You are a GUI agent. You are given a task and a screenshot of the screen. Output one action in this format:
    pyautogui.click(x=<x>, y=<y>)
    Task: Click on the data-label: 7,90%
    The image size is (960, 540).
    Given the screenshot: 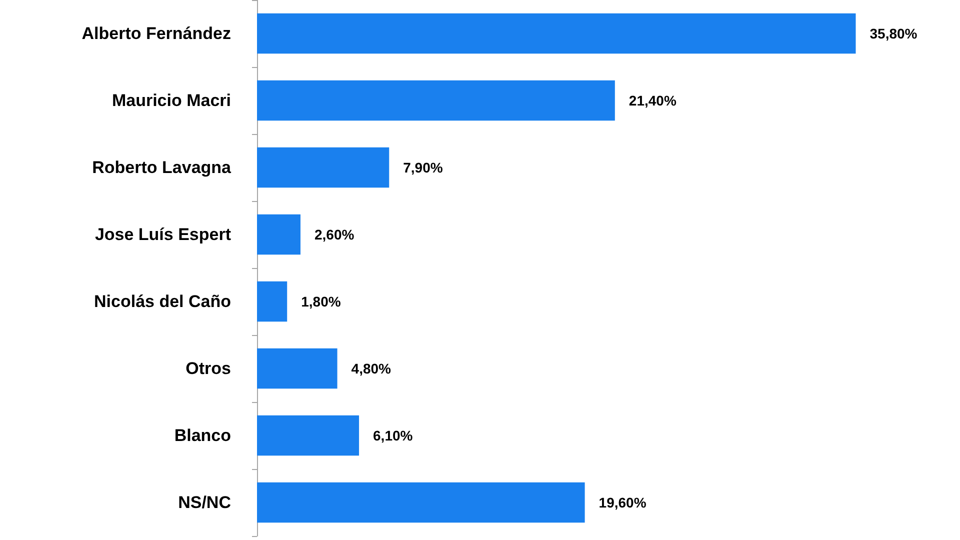 What is the action you would take?
    pyautogui.click(x=423, y=168)
    